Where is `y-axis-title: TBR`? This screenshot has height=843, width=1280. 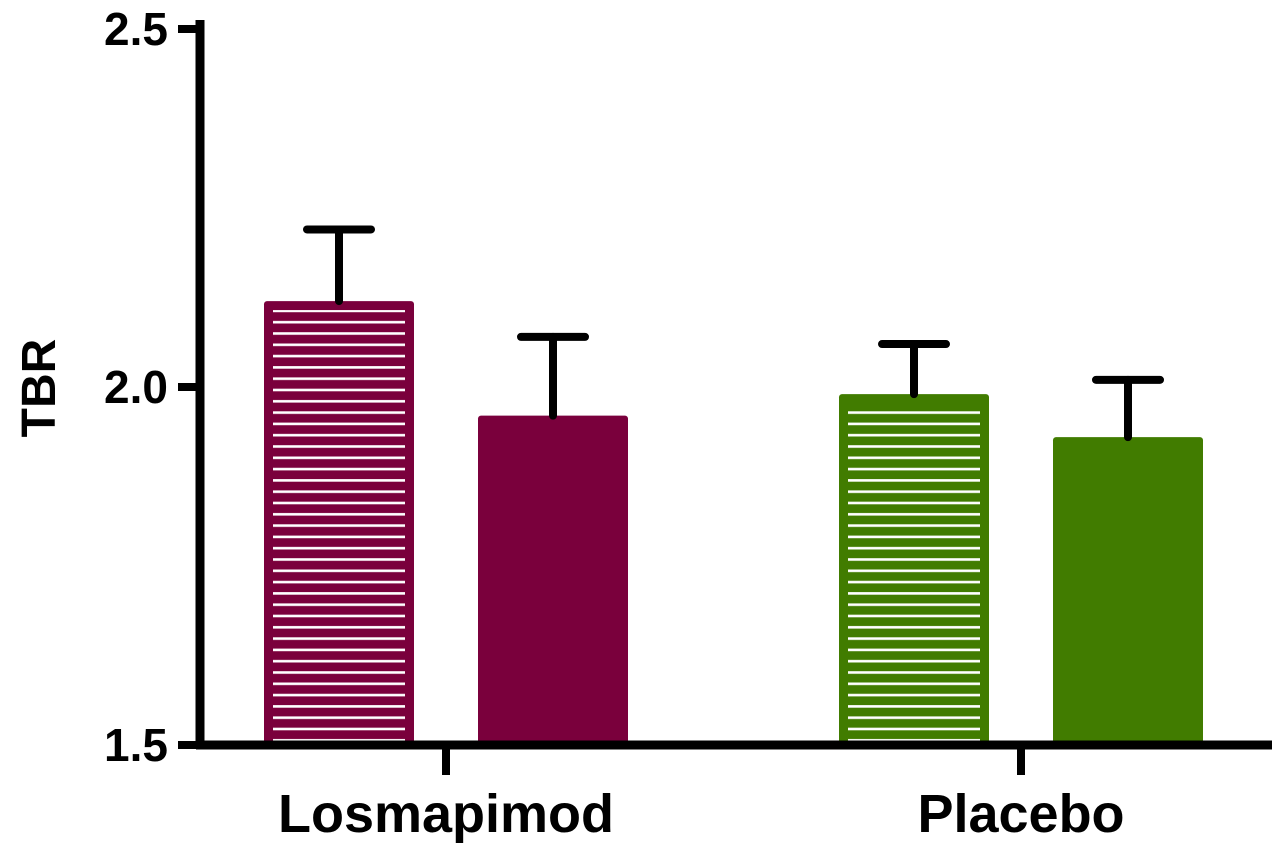
y-axis-title: TBR is located at coordinates (39, 388).